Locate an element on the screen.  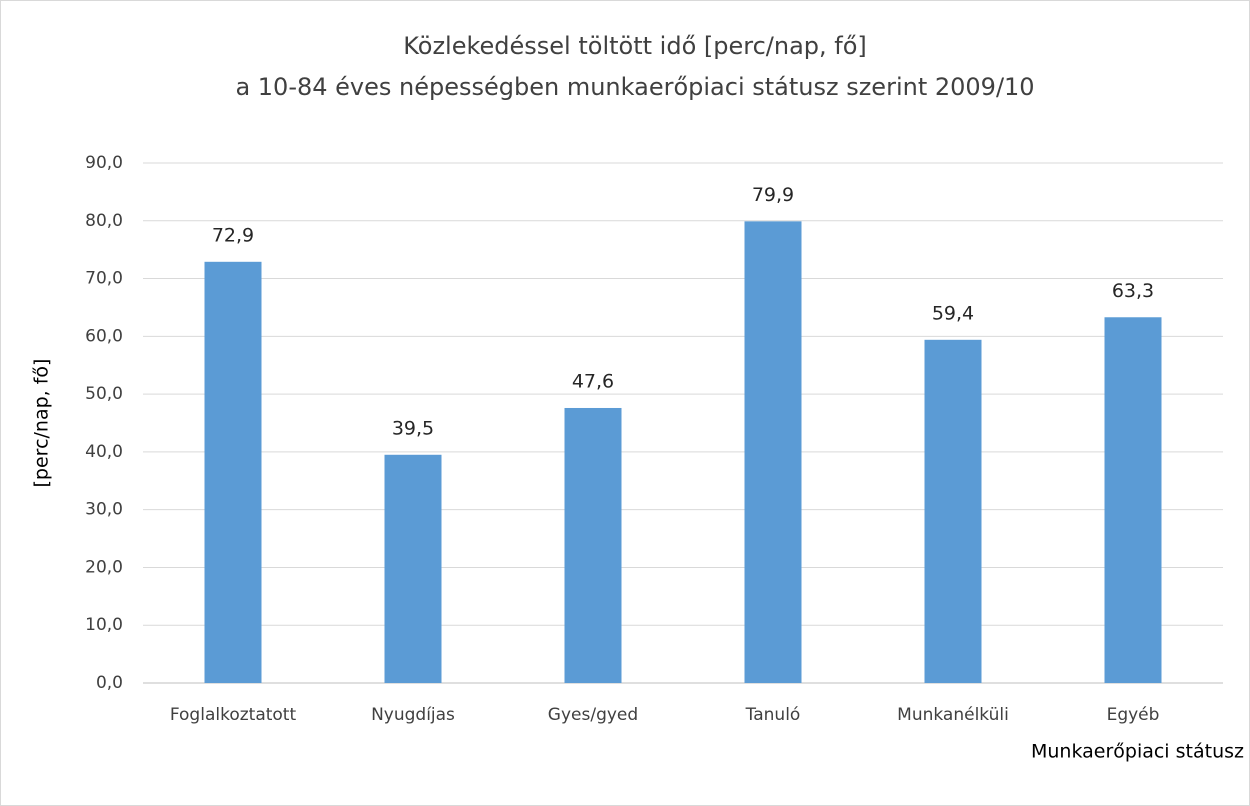
x-tick-label: Foglalkoztatott is located at coordinates (233, 715).